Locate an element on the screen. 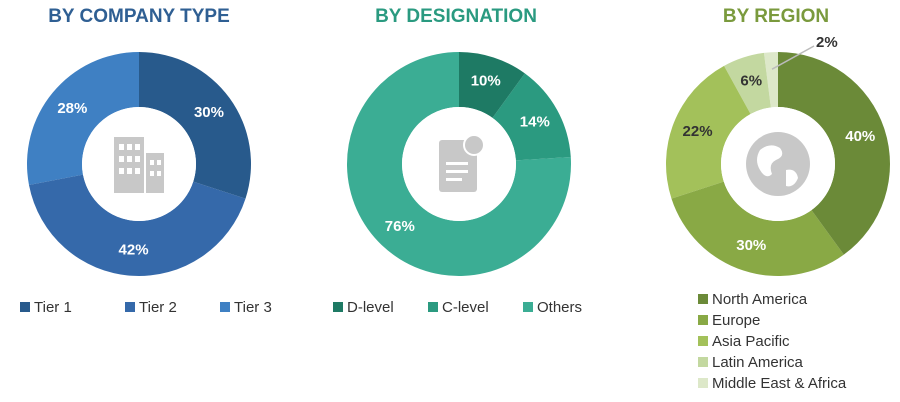 The width and height of the screenshot is (900, 402). globe-icon is located at coordinates (778, 164).